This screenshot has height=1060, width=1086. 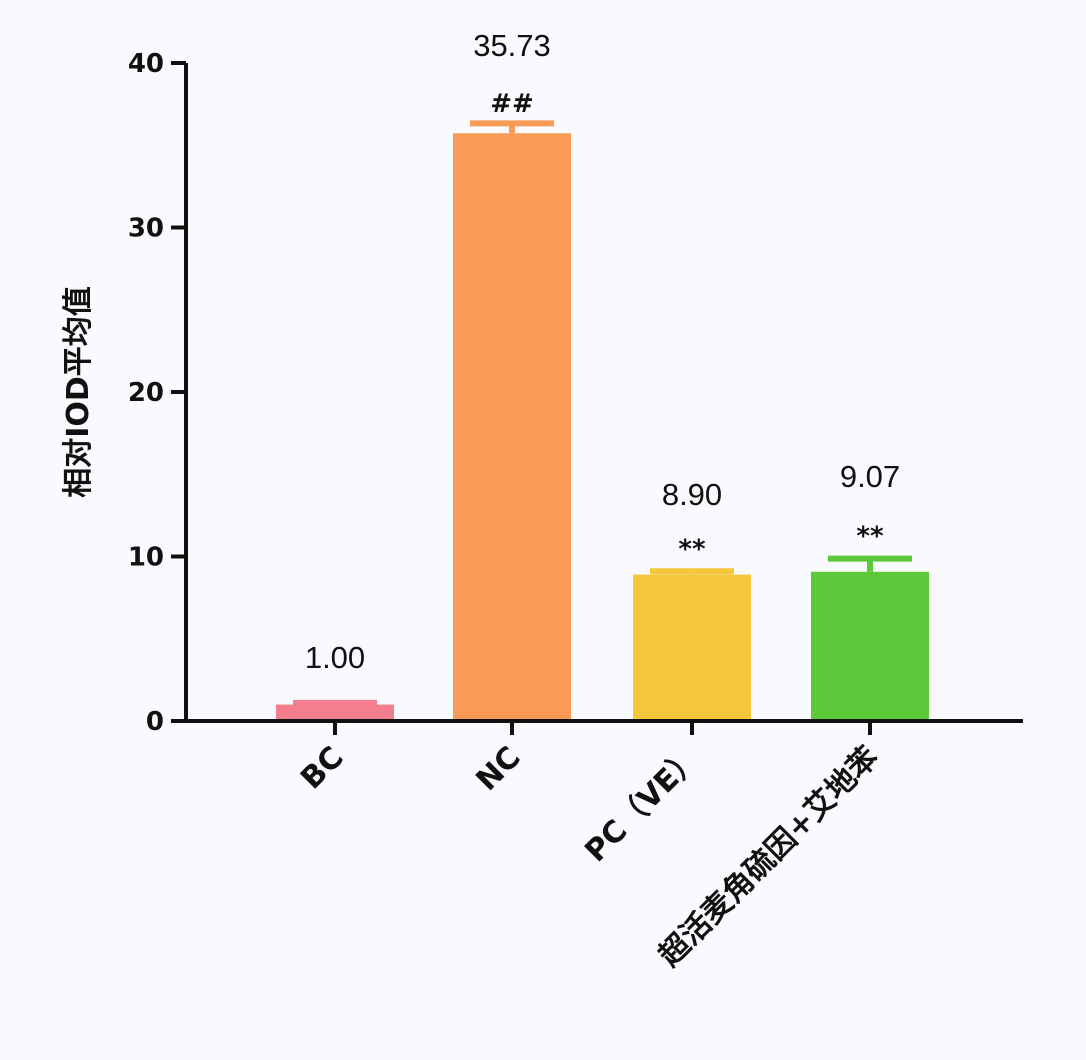 What do you see at coordinates (499, 769) in the screenshot?
I see `x-tick-label: NC` at bounding box center [499, 769].